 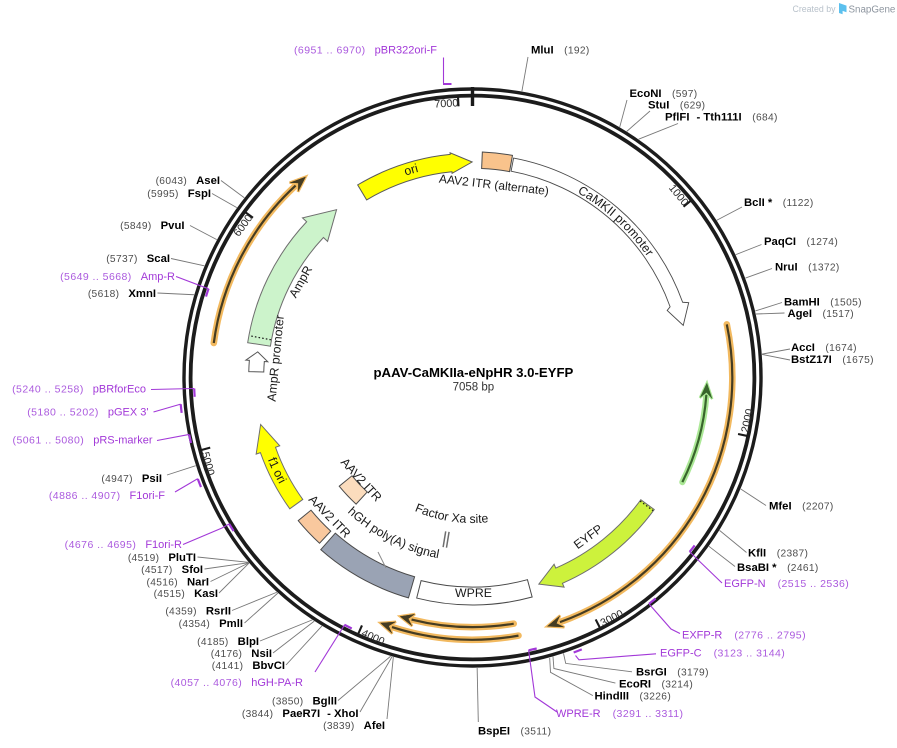 I want to click on svg-text: ori, so click(x=410, y=169).